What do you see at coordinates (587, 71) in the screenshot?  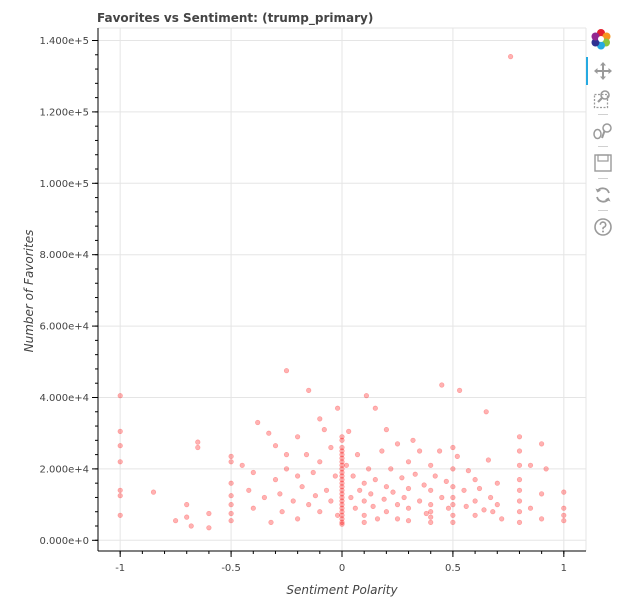 I see `active-tool-indicator` at bounding box center [587, 71].